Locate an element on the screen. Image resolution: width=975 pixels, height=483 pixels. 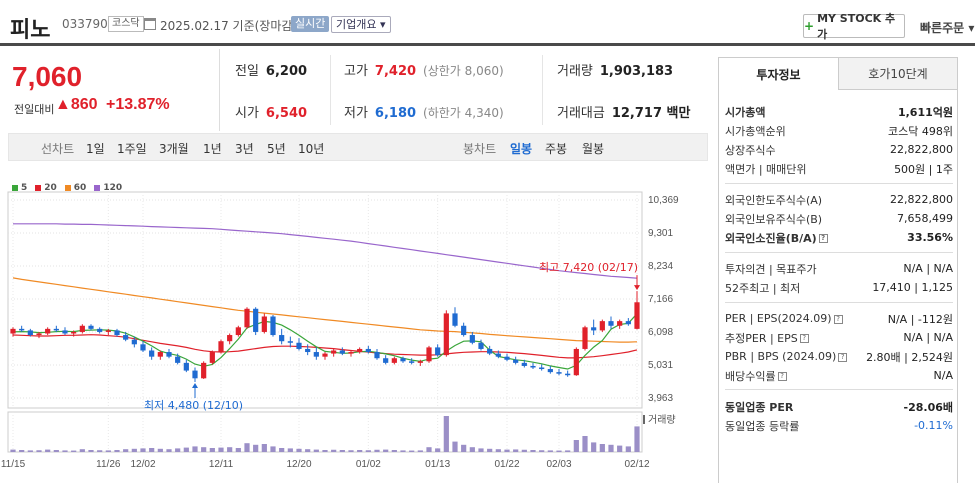
info-row-label: 52주최고 | 최저 is located at coordinates (763, 288).